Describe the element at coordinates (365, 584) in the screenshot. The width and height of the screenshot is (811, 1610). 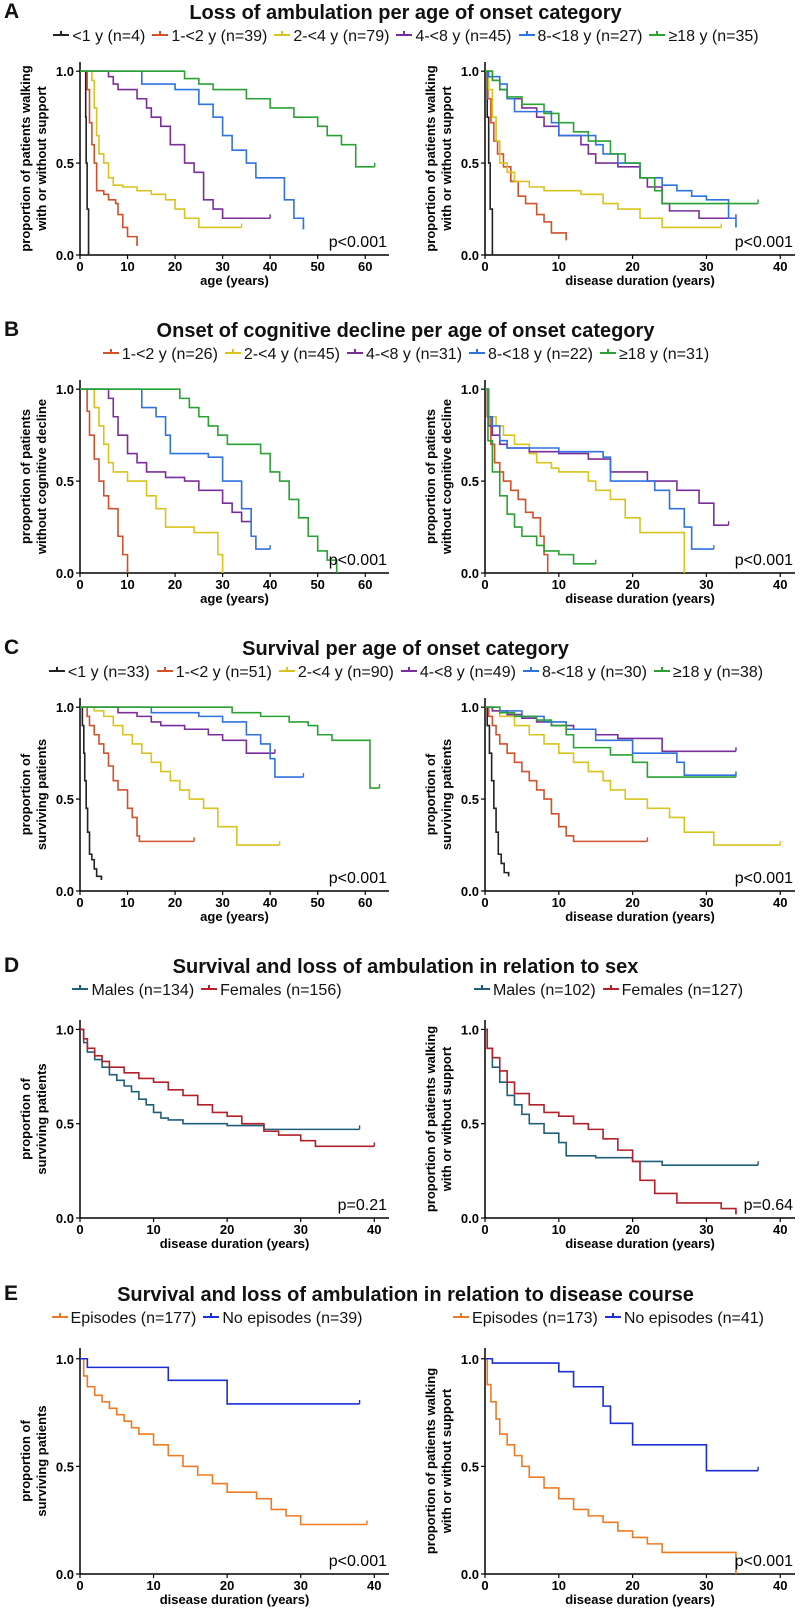
I see `x-tick-label: 60` at that location.